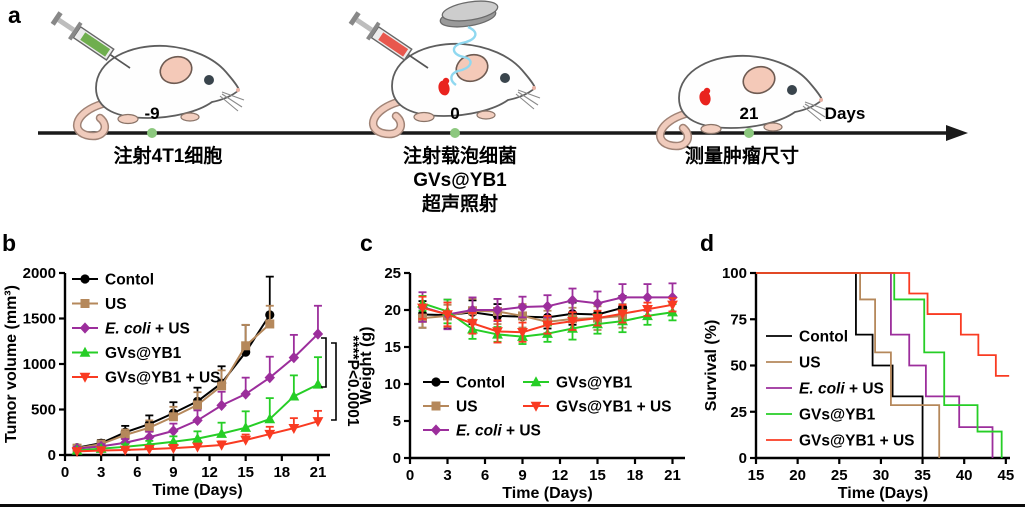  Describe the element at coordinates (168, 155) in the screenshot. I see `event-caption-inject-4t1: 注射4T1细胞` at that location.